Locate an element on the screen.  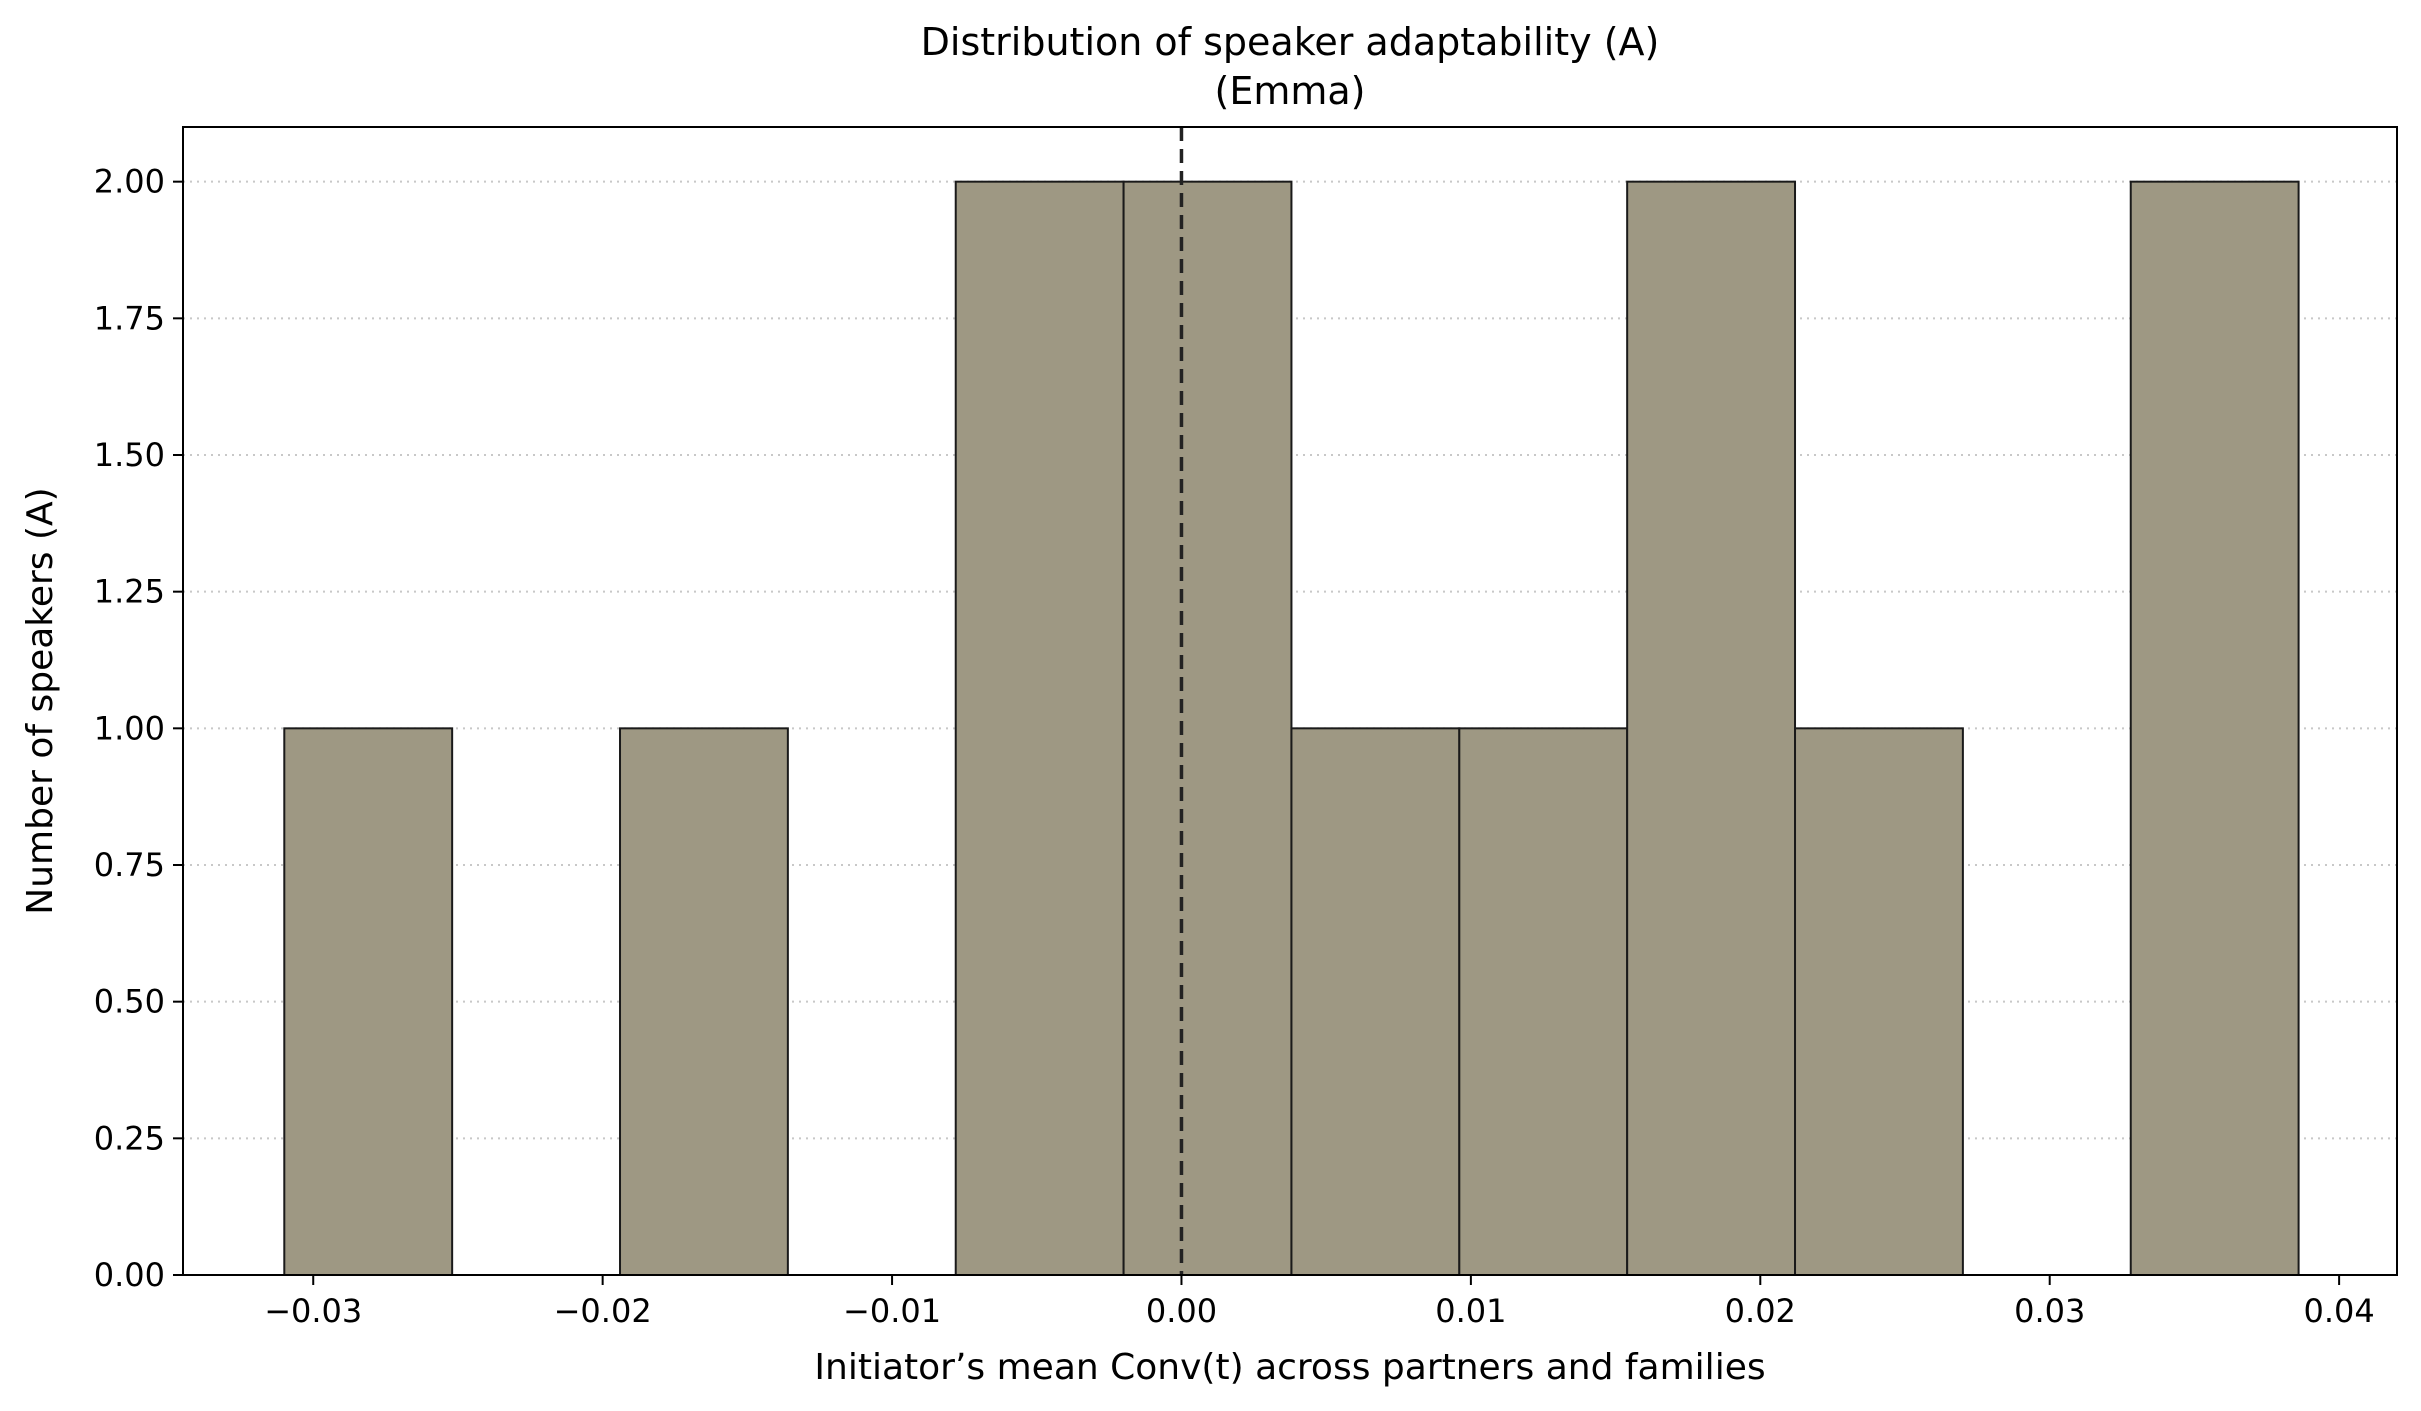
y-tick-label: 1.00 is located at coordinates (129, 728).